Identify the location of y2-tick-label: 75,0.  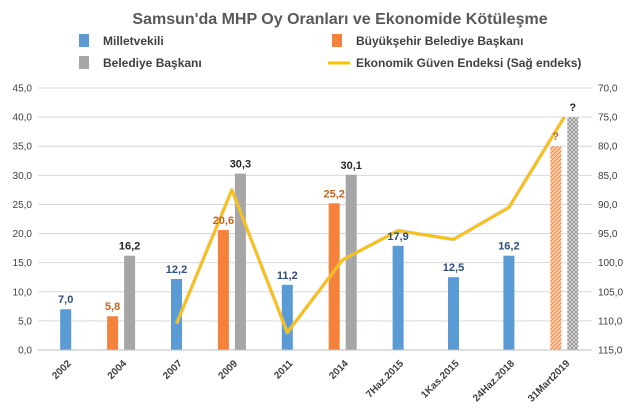
(608, 118).